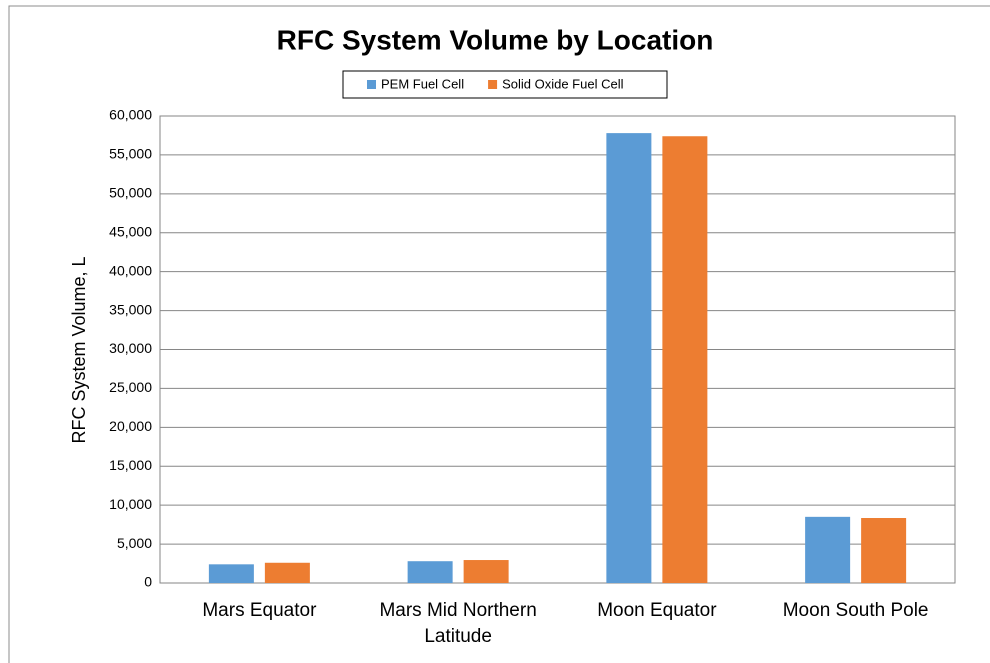 The width and height of the screenshot is (990, 663). What do you see at coordinates (657, 610) in the screenshot?
I see `x-tick-label: Moon Equator` at bounding box center [657, 610].